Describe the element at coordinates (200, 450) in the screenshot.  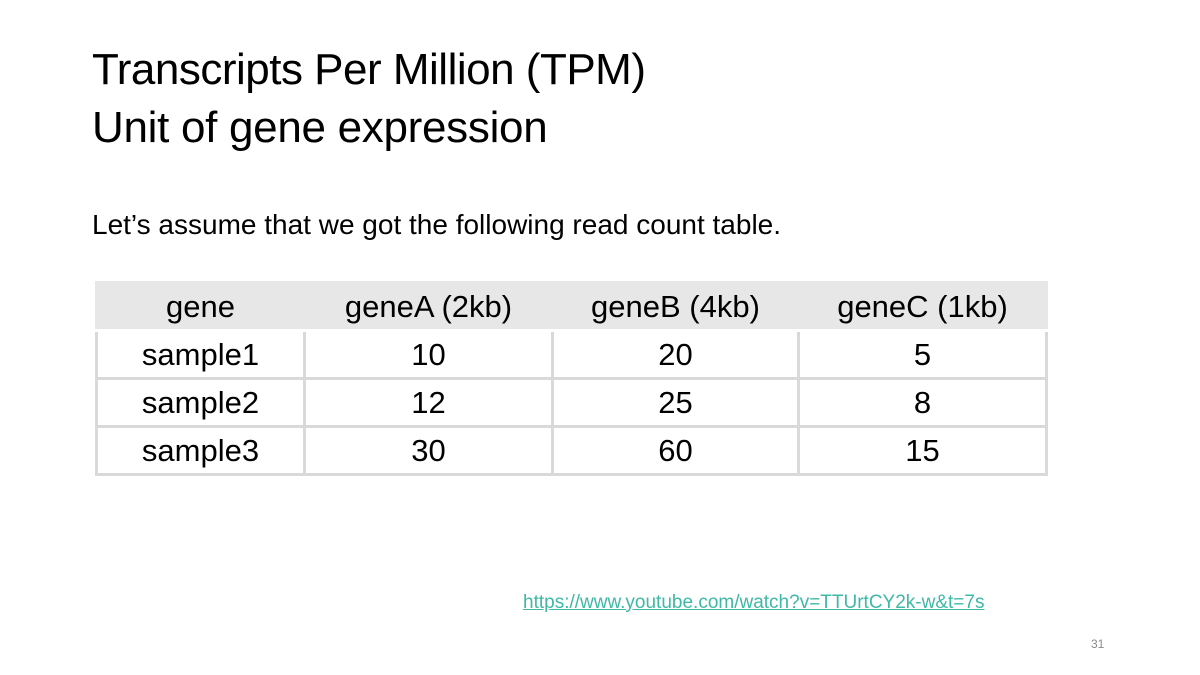
I see `row-label: sample3` at that location.